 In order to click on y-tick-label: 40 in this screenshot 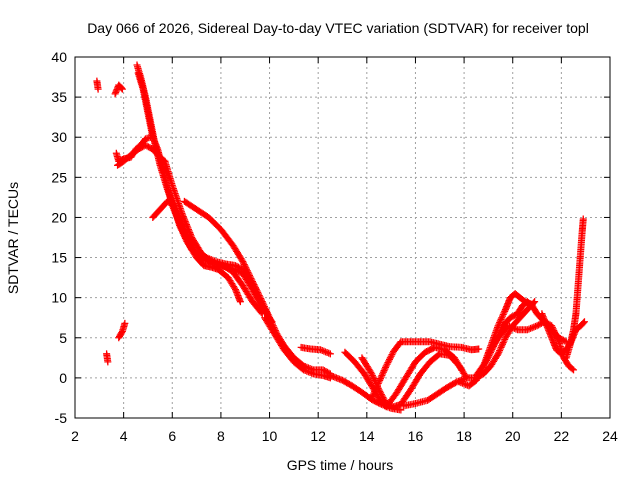, I will do `click(59, 57)`.